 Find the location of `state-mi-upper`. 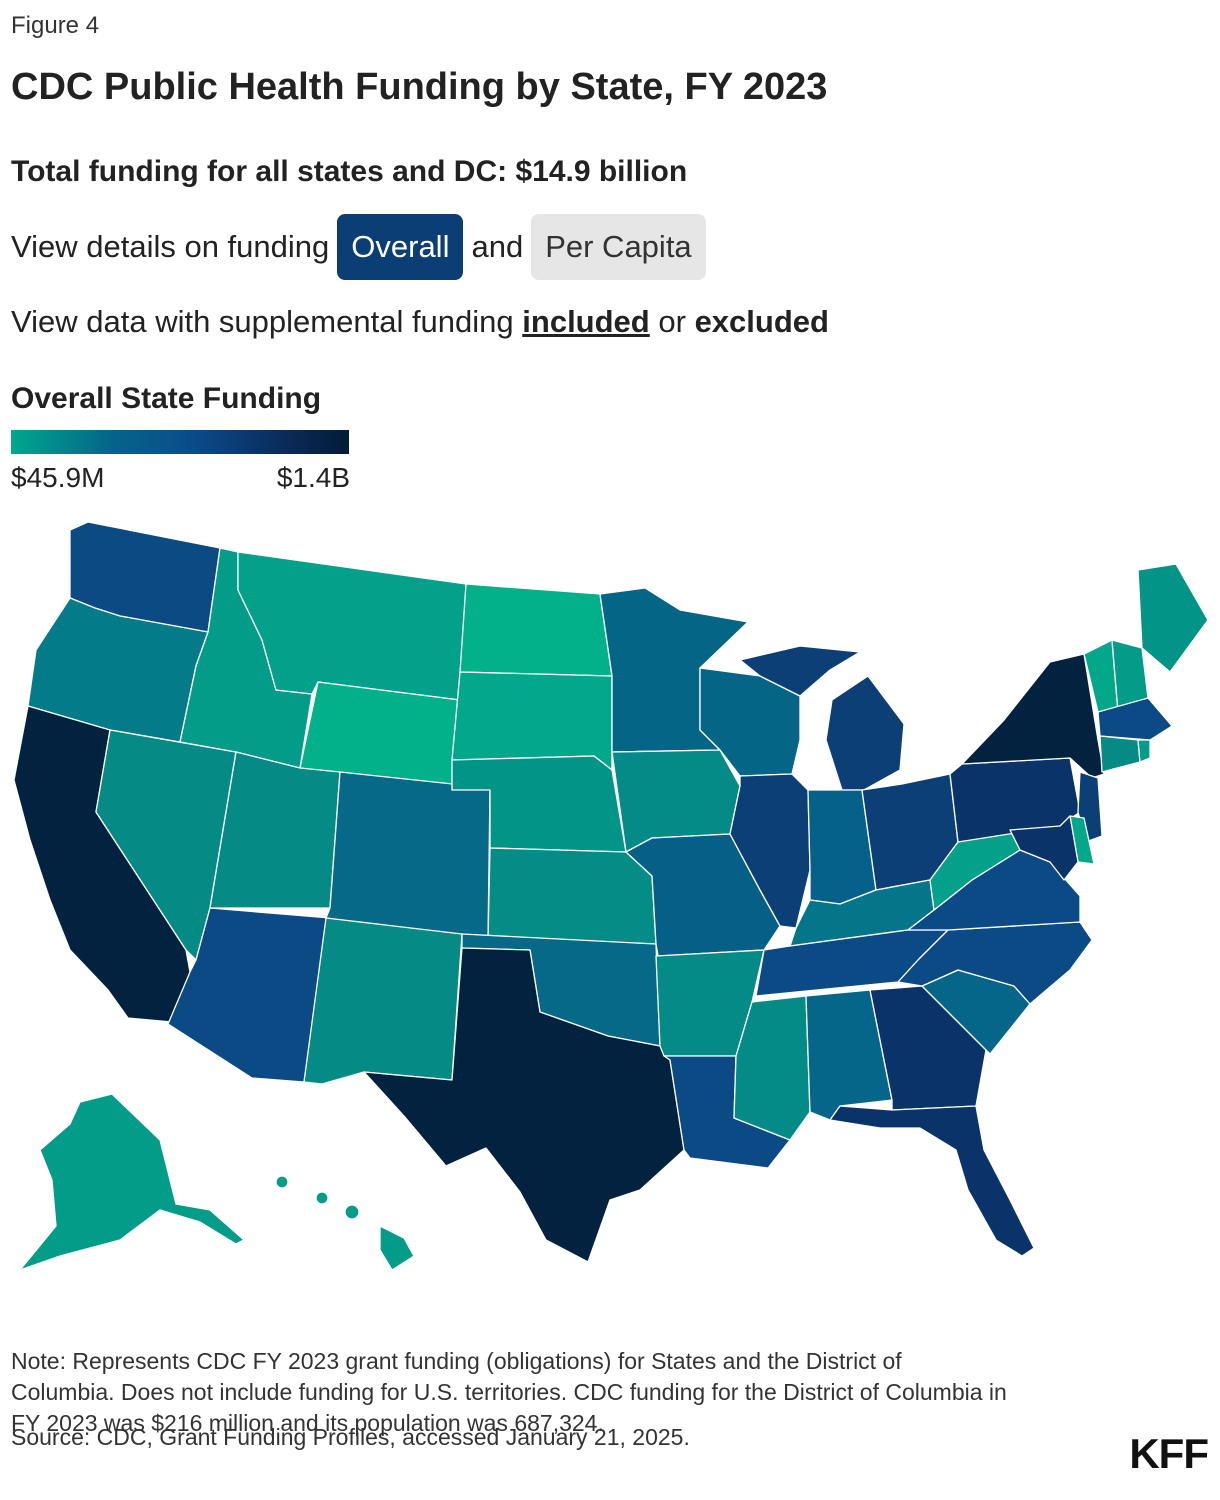

state-mi-upper is located at coordinates (800, 671).